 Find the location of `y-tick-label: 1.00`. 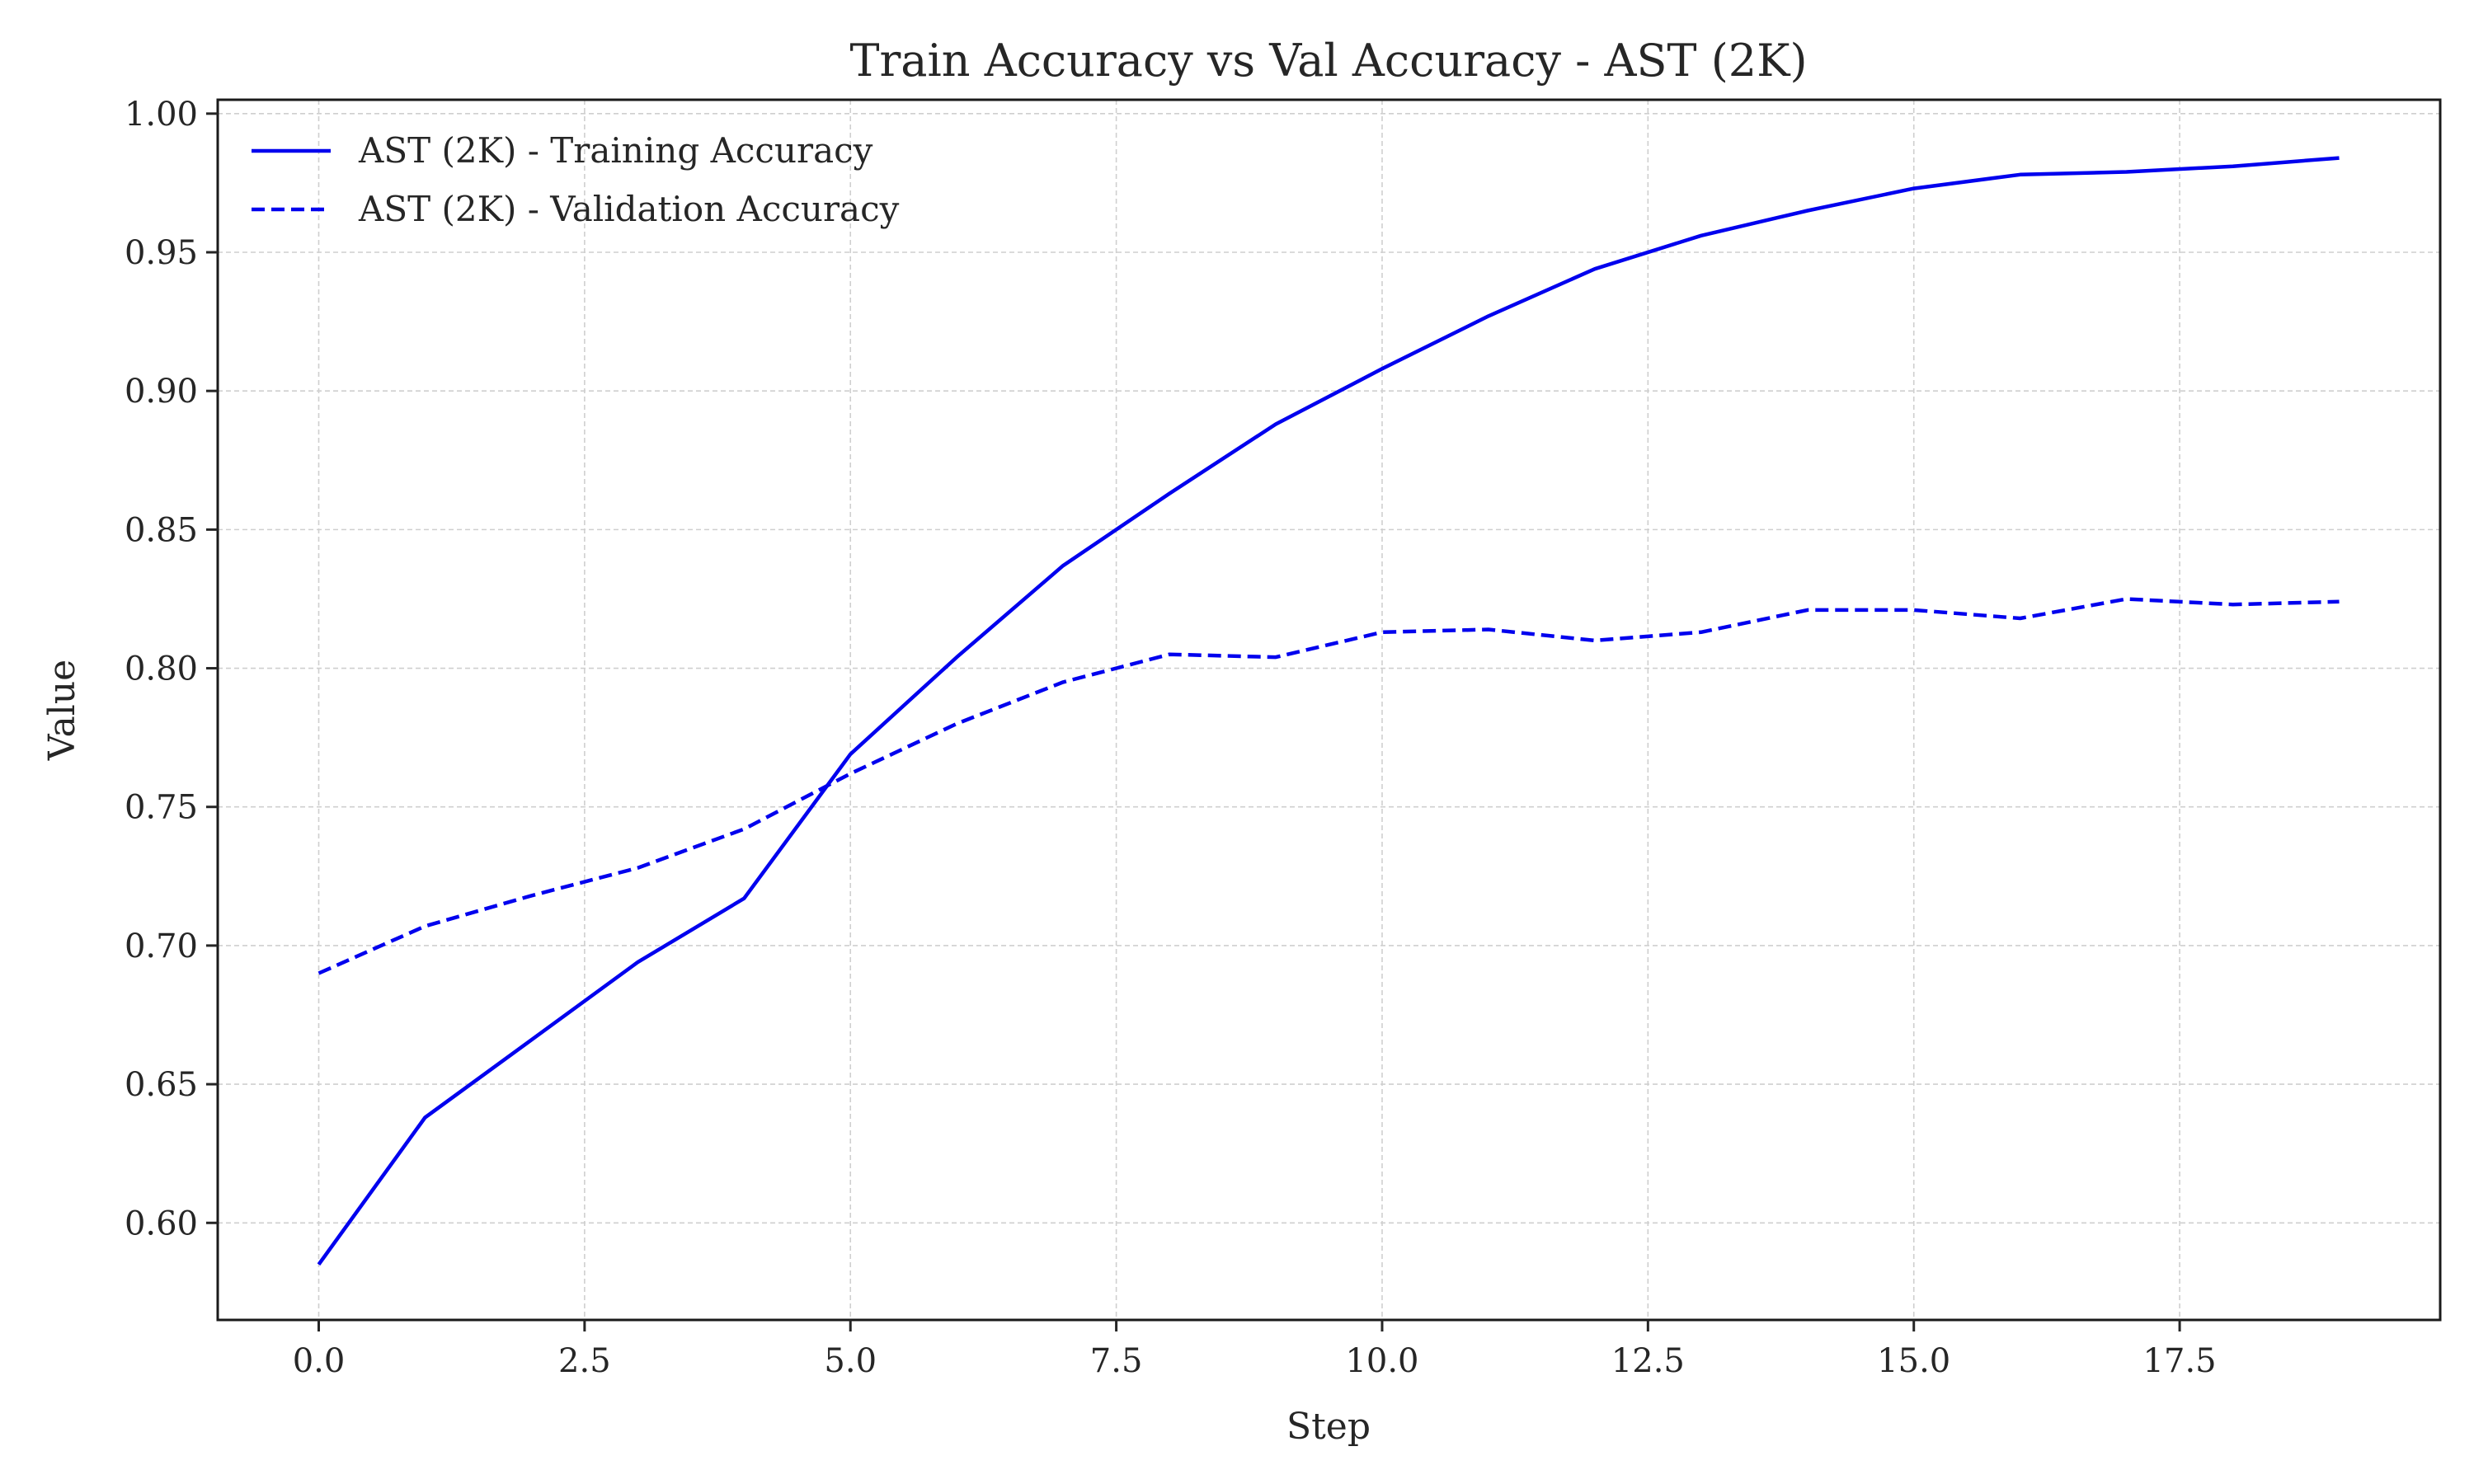

y-tick-label: 1.00 is located at coordinates (161, 115).